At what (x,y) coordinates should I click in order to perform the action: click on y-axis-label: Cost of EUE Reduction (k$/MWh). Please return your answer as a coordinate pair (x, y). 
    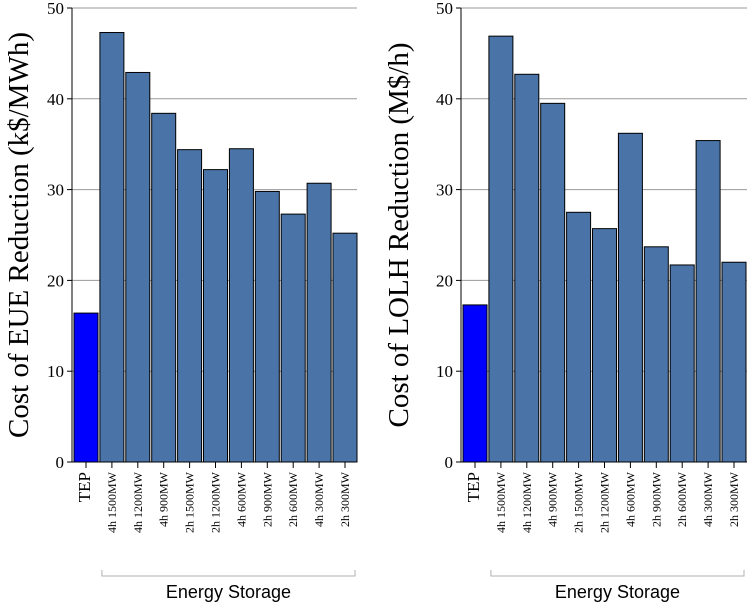
    Looking at the image, I should click on (19, 235).